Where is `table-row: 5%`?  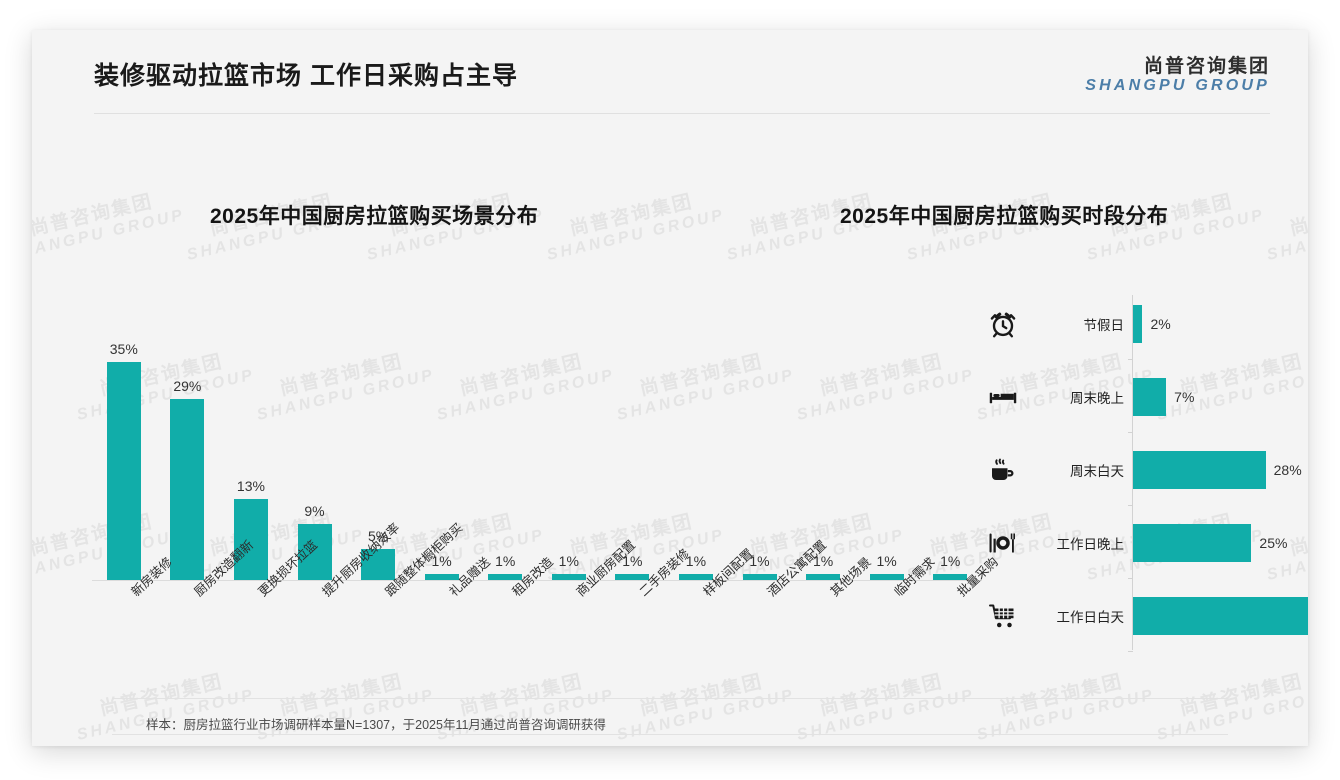
table-row: 5% is located at coordinates (378, 440).